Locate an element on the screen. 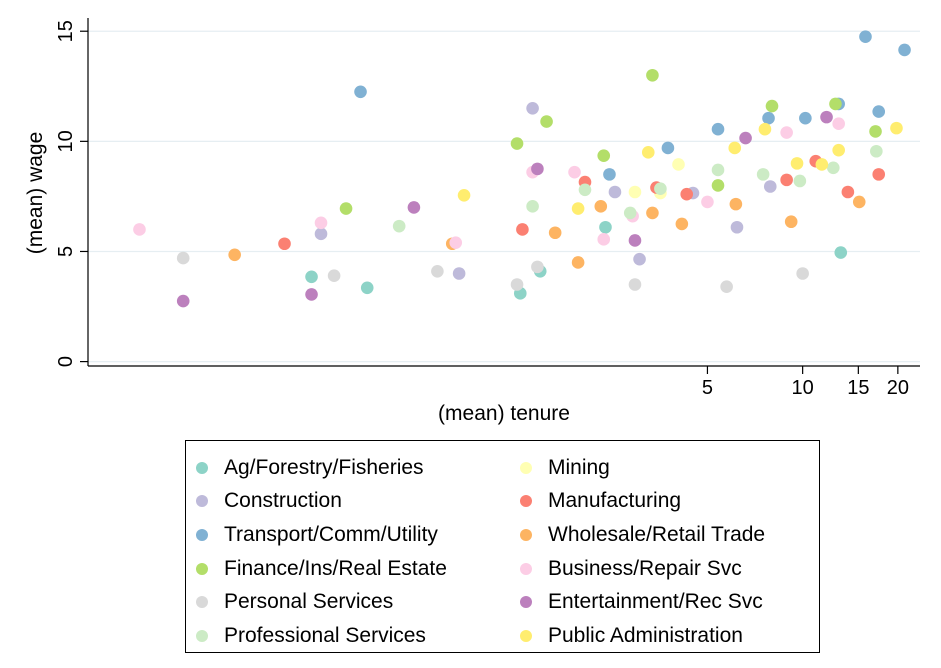 The image size is (941, 668). legend-item: Entertainment/Rec Svc is located at coordinates (666, 602).